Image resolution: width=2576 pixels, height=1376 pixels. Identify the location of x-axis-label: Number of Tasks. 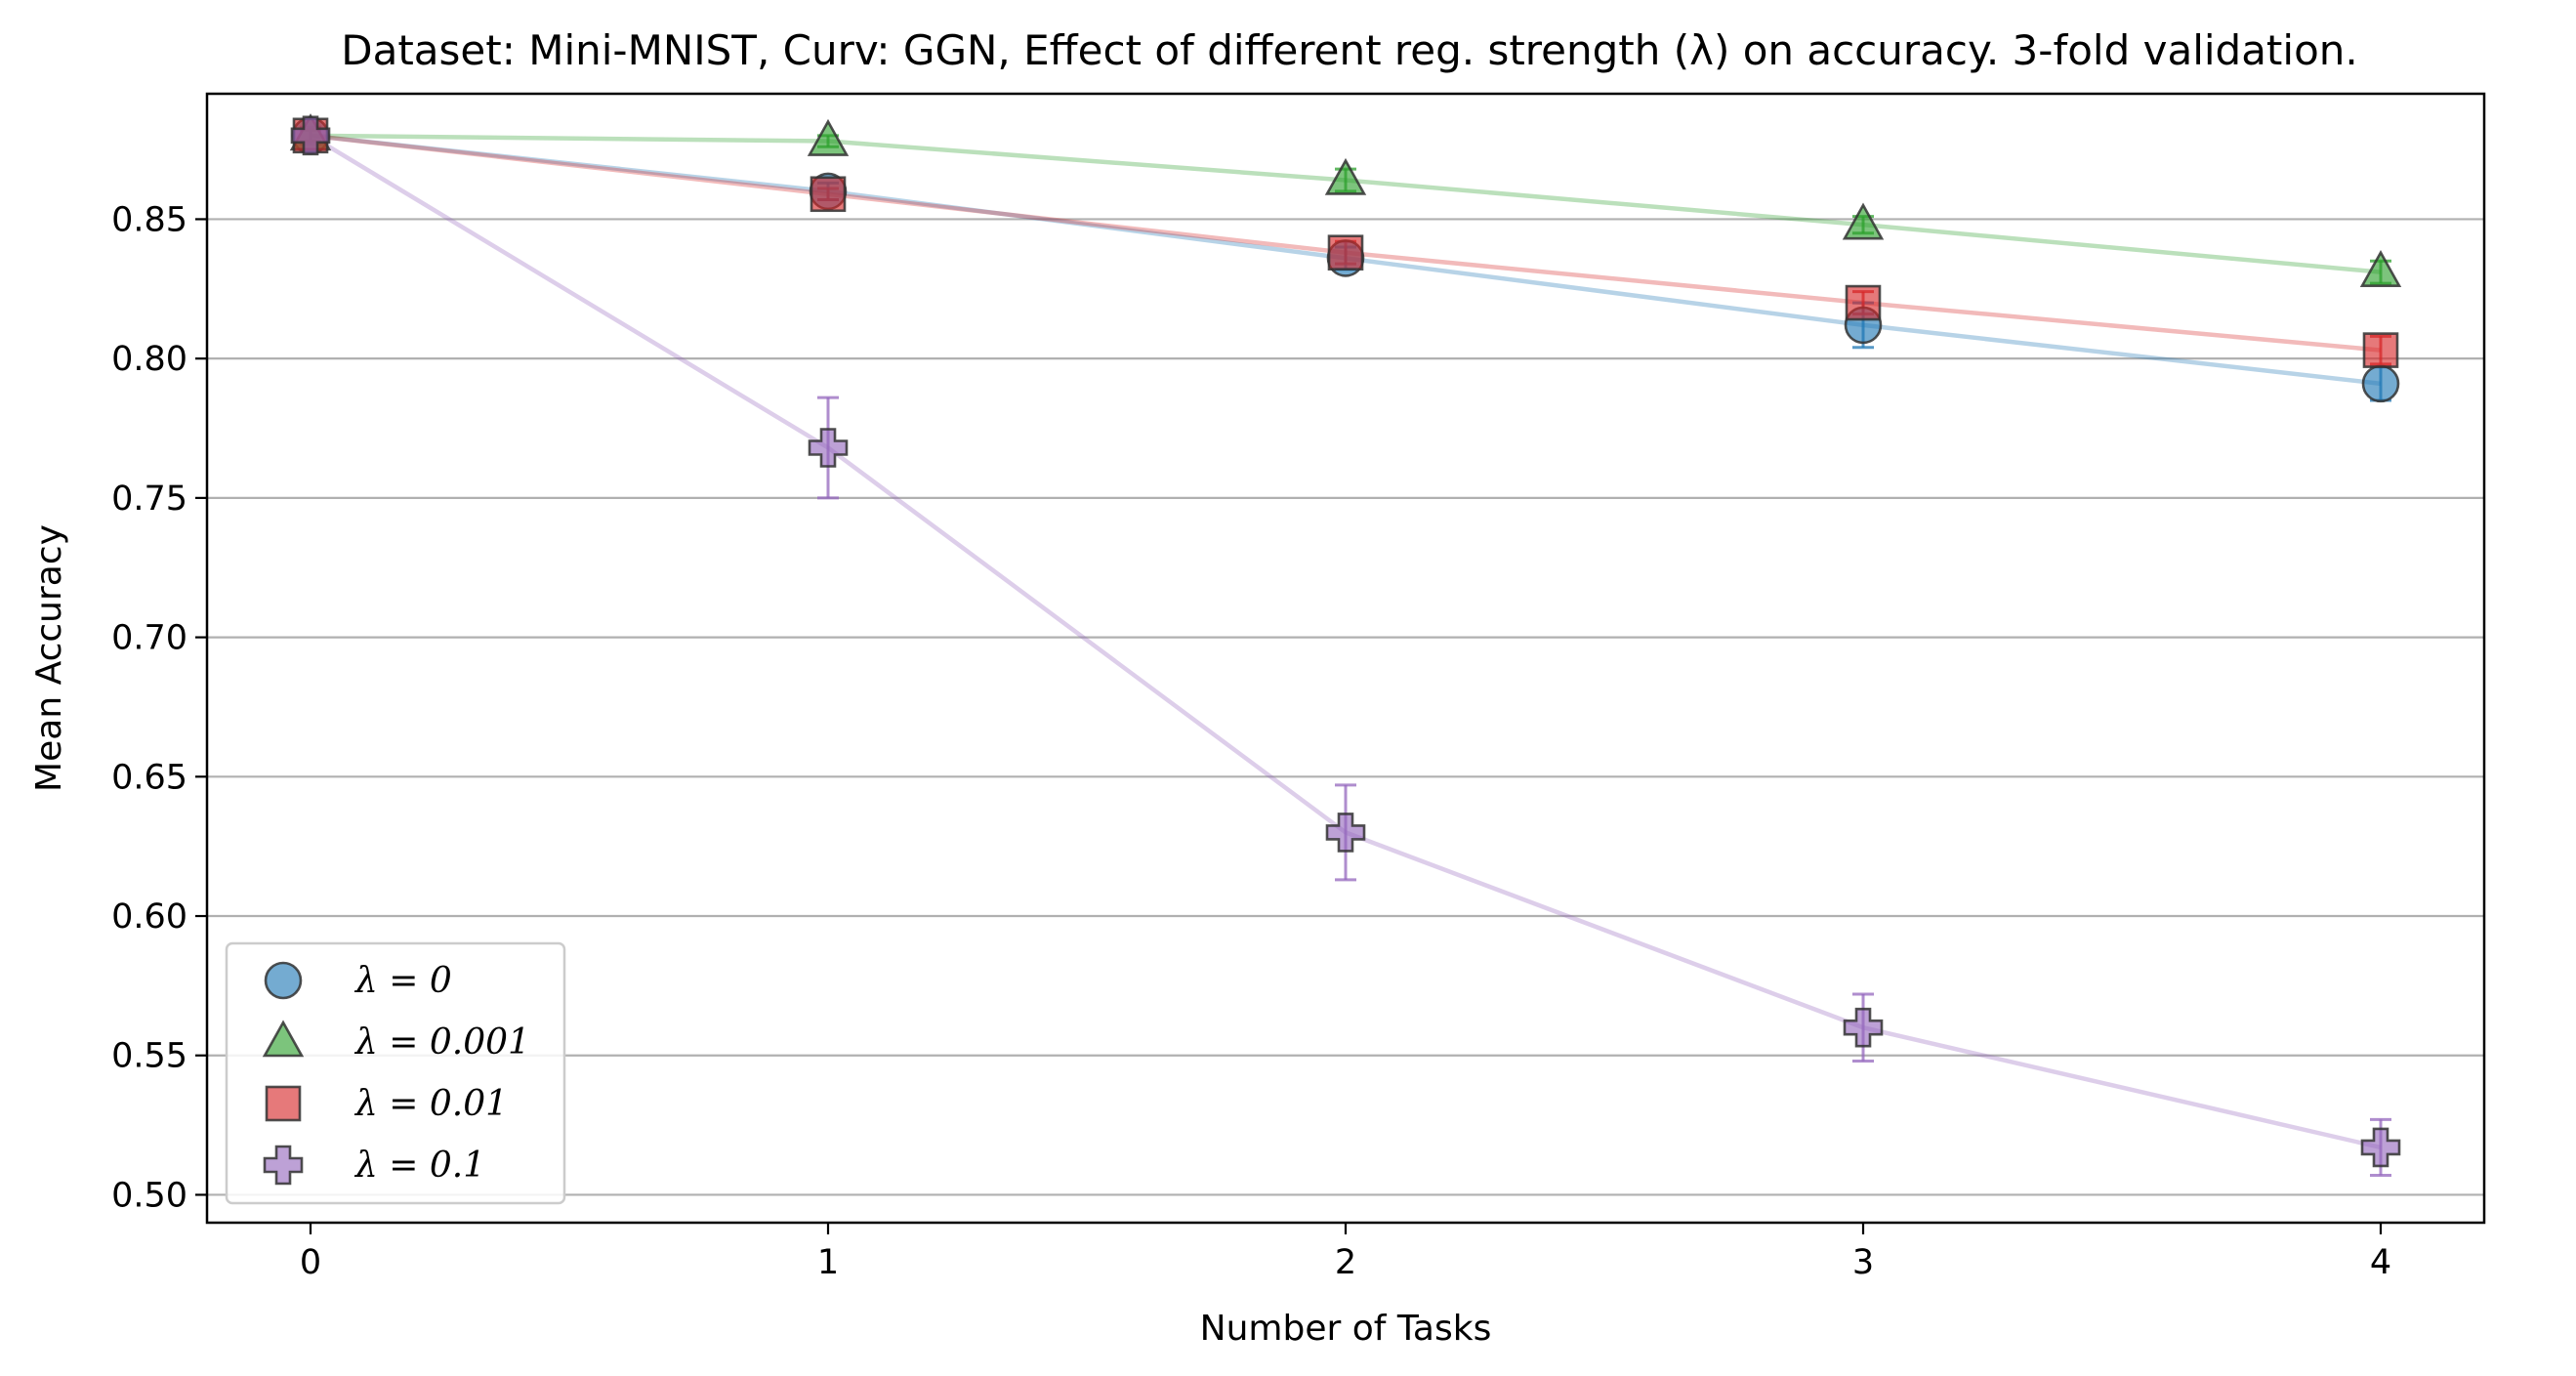
(1346, 1329).